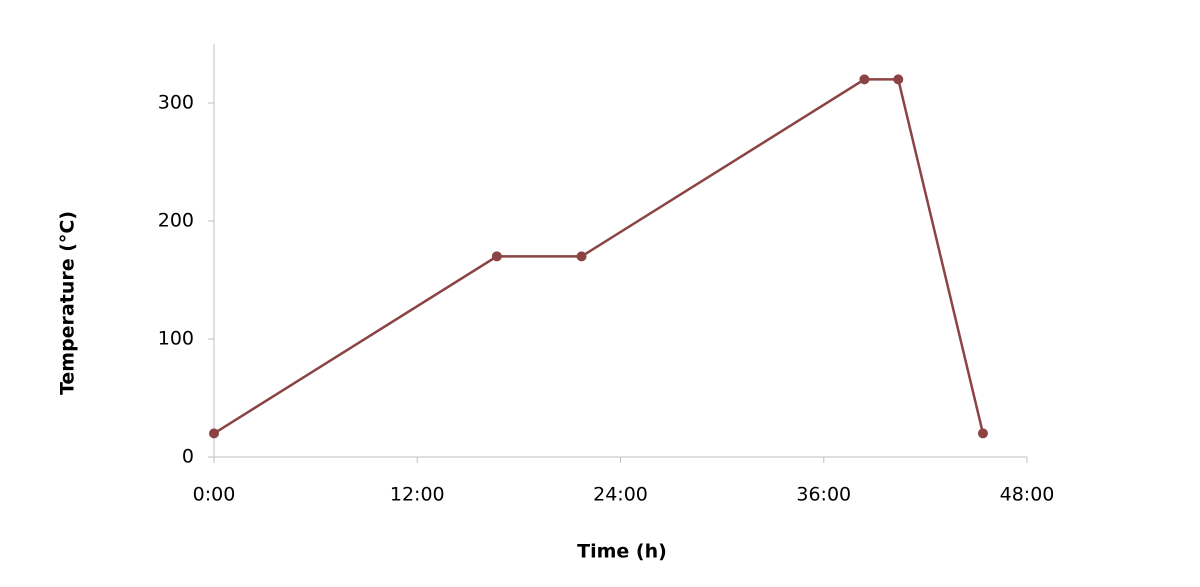 The height and width of the screenshot is (587, 1200). I want to click on x-tick-label: 12:00, so click(417, 495).